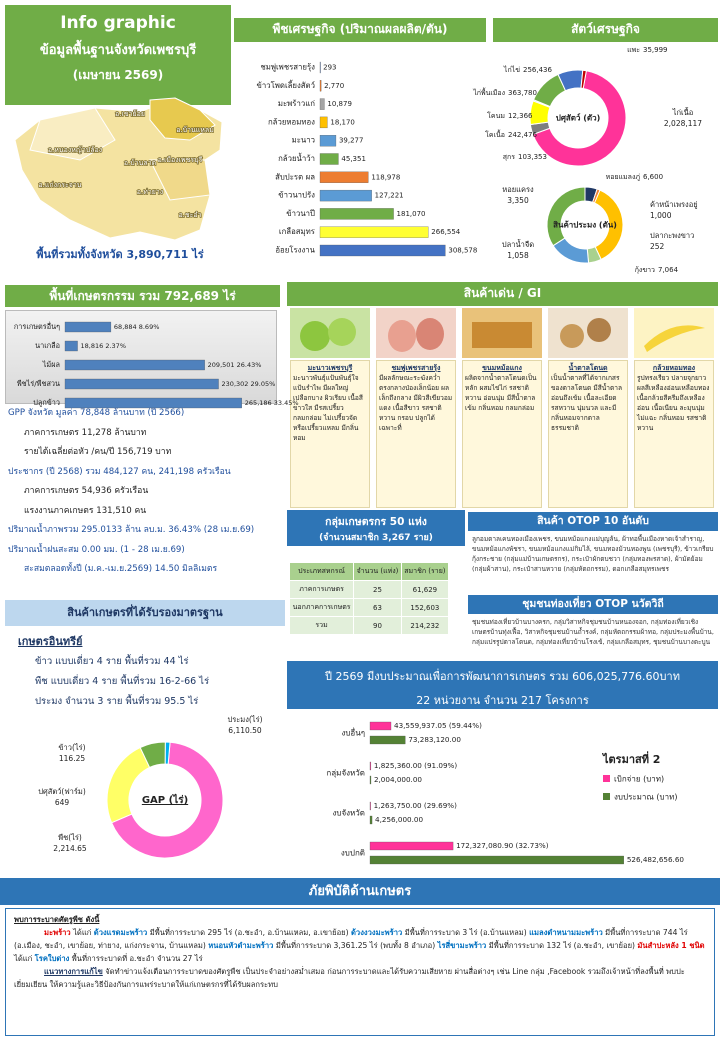  Describe the element at coordinates (438, 725) in the screenshot. I see `value-label: 43,559,937.05 (59.44%)` at that location.